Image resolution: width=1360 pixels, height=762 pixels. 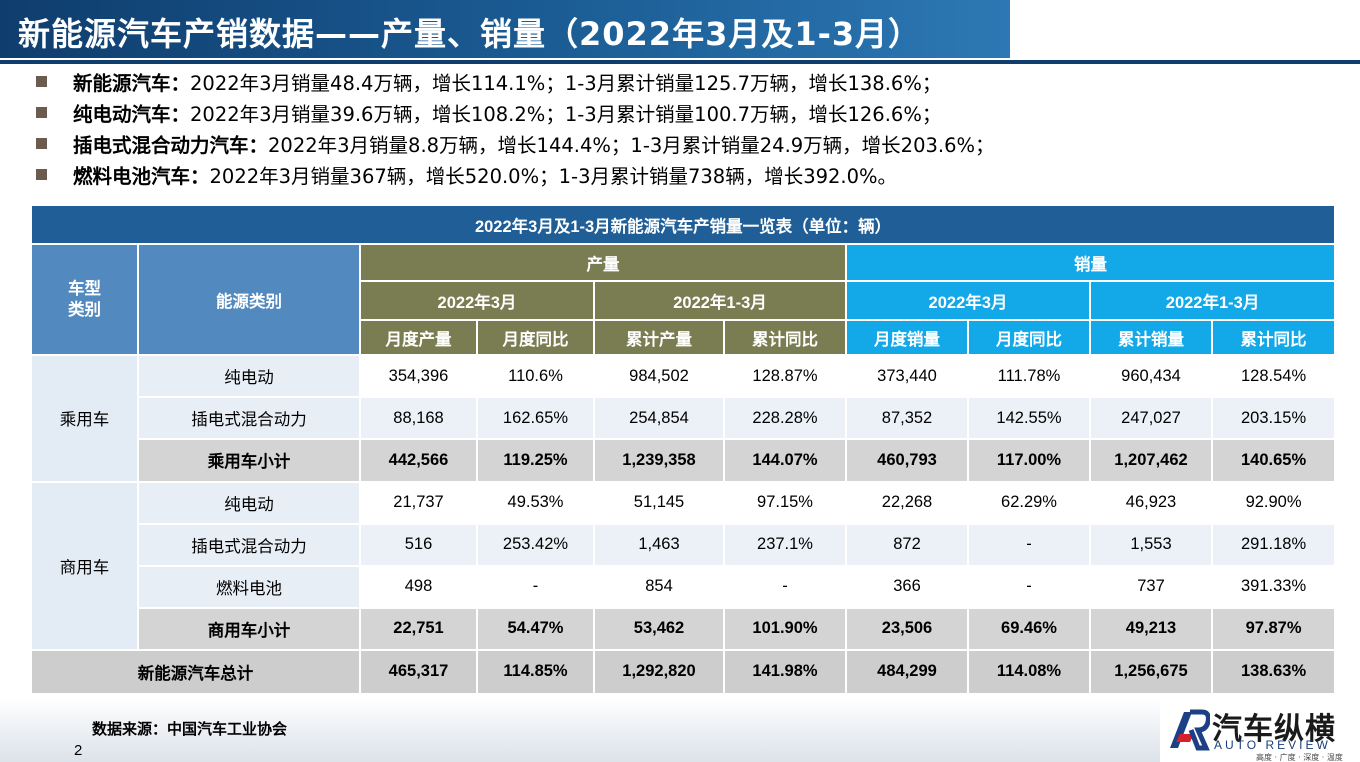 I want to click on energy-cell: 燃料电池, so click(x=249, y=586).